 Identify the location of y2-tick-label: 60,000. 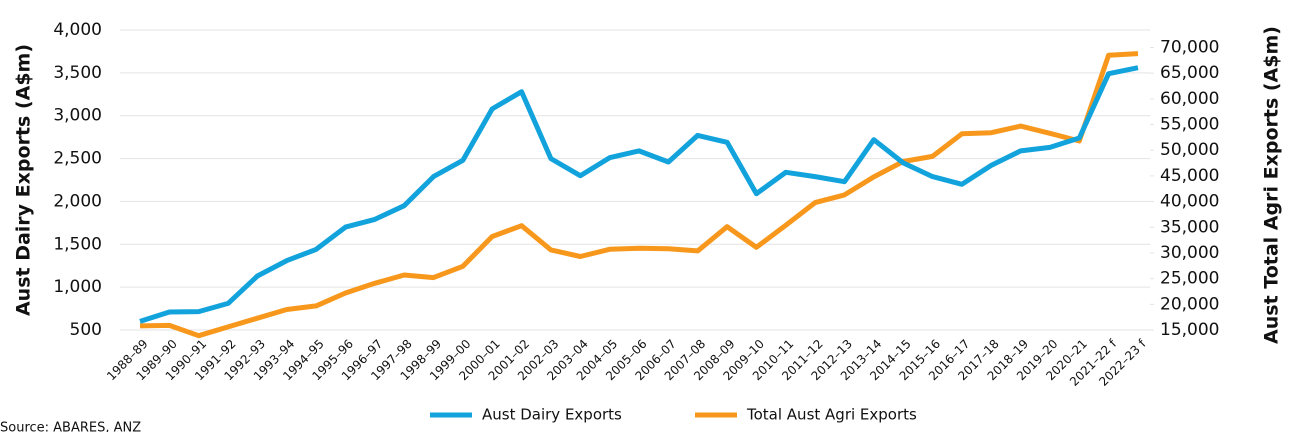
(1189, 99).